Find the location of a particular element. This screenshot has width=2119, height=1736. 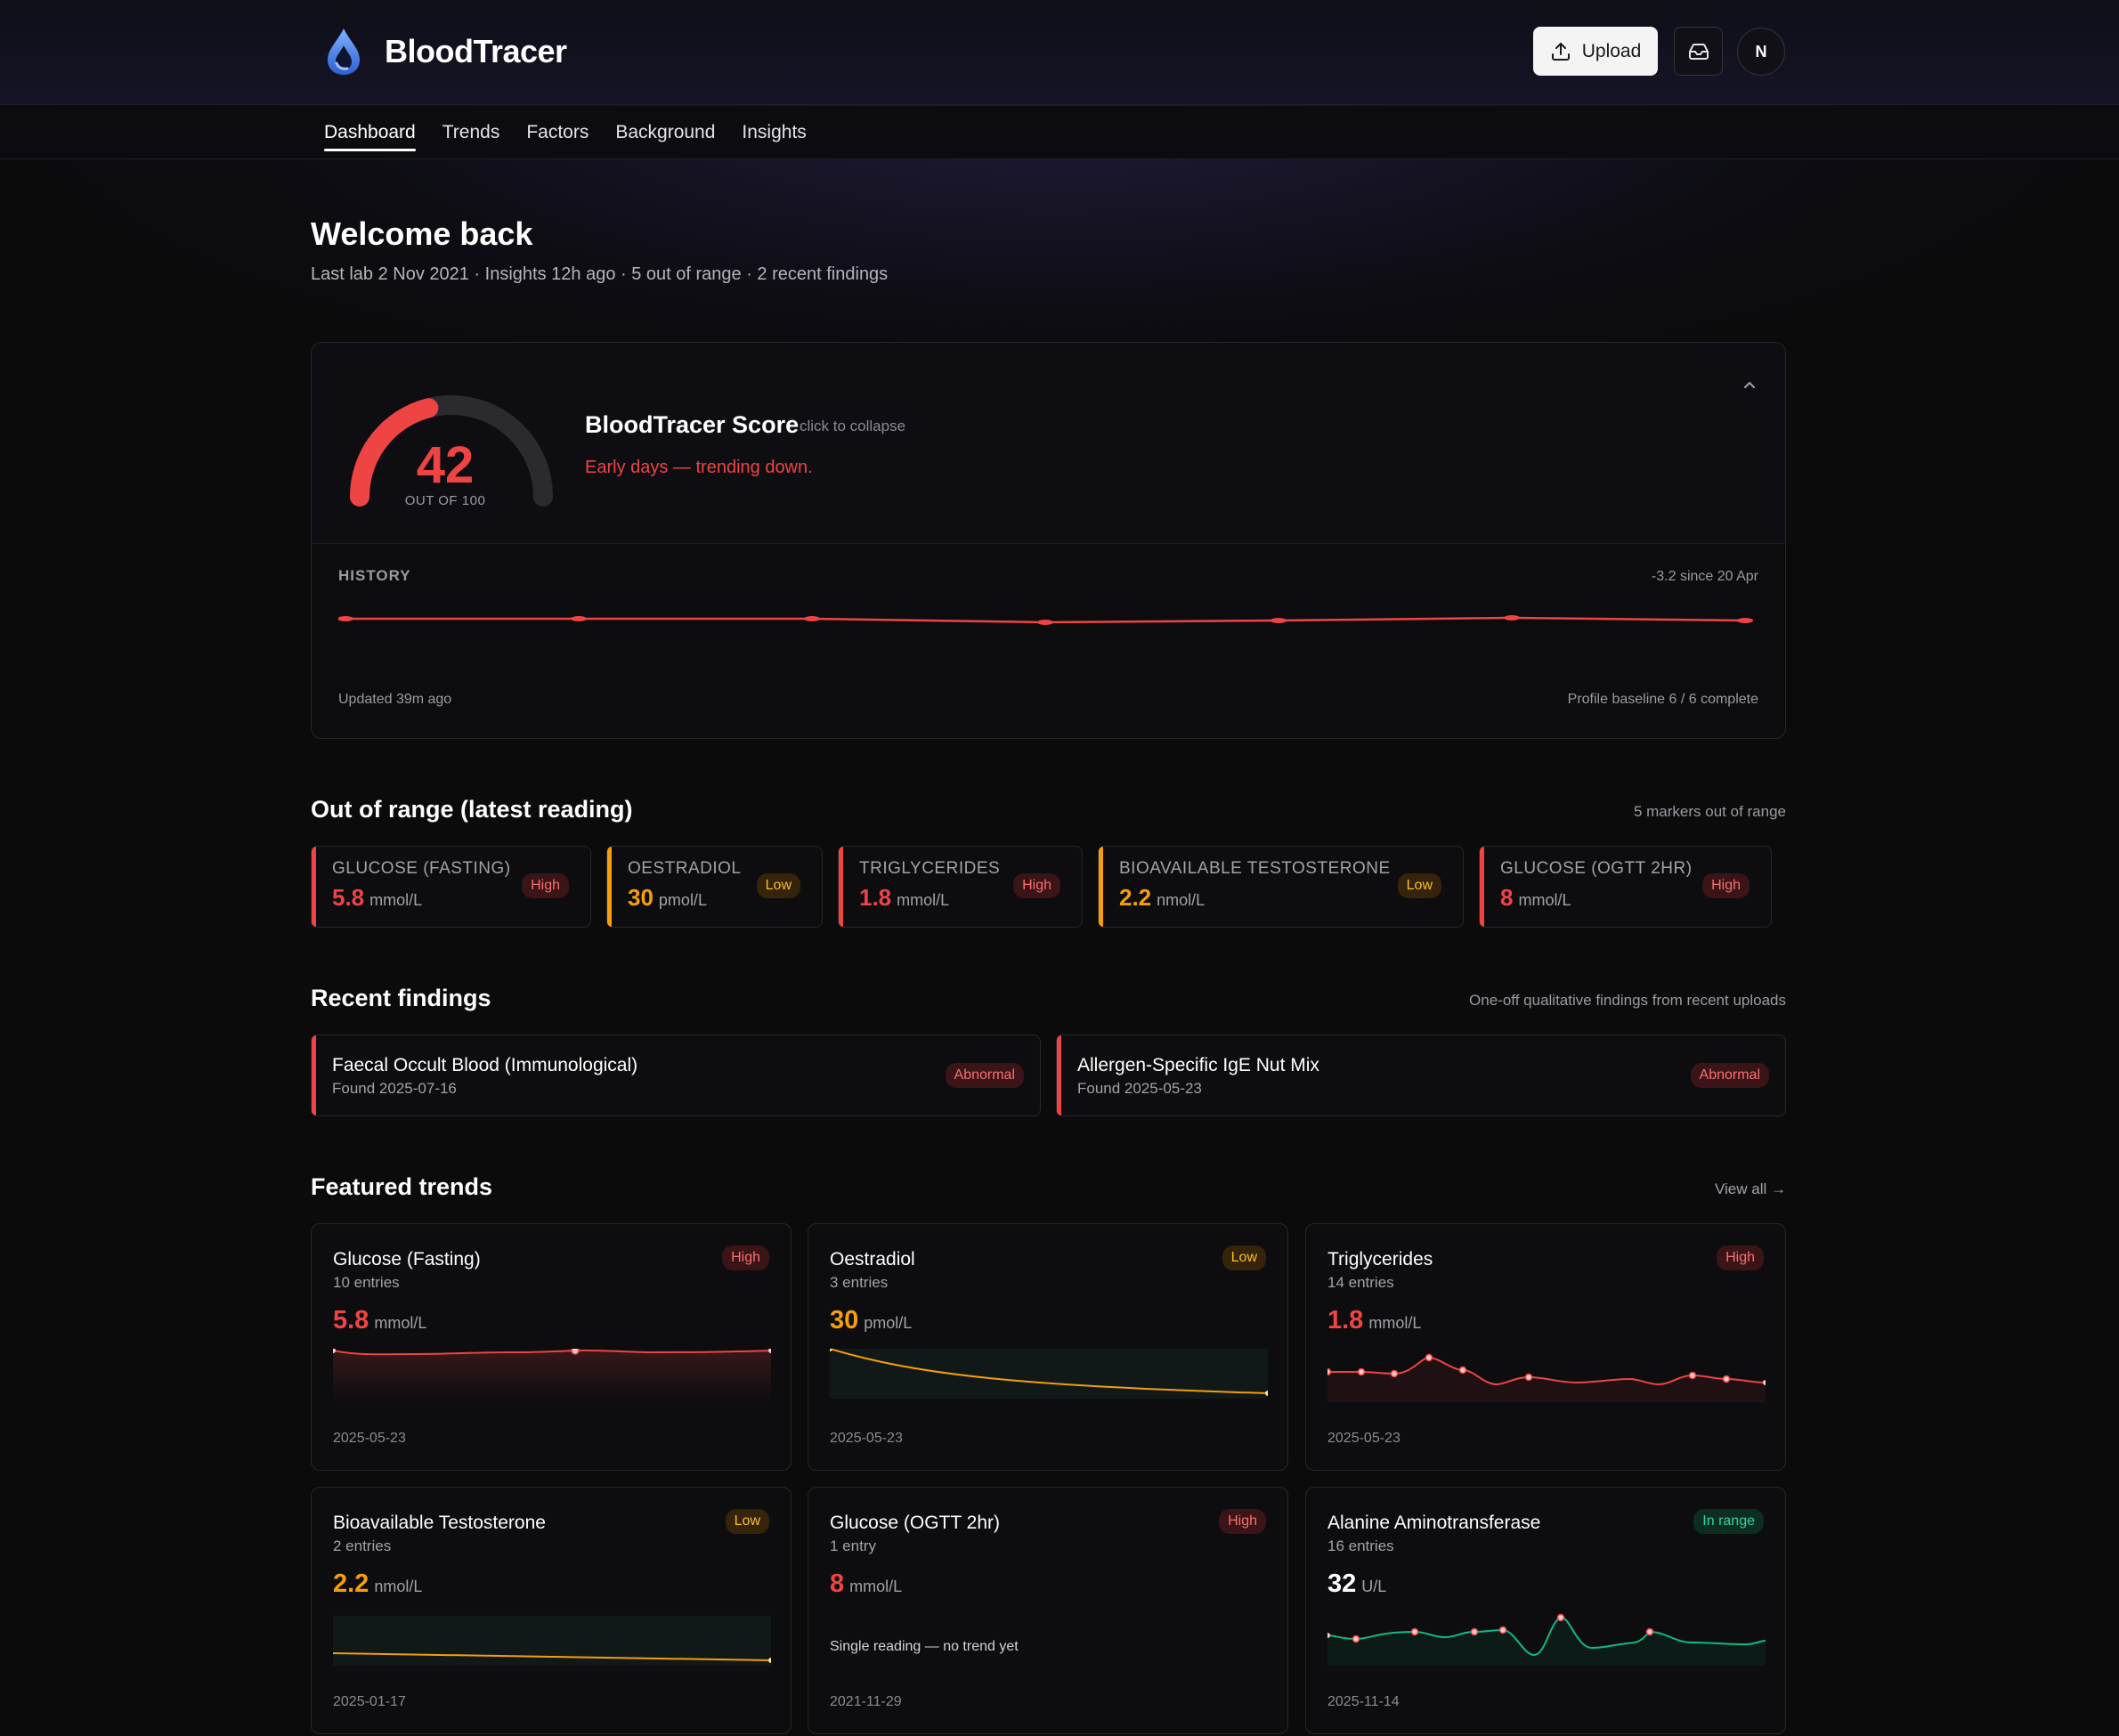

trend-unit: nmol/L is located at coordinates (398, 1586).